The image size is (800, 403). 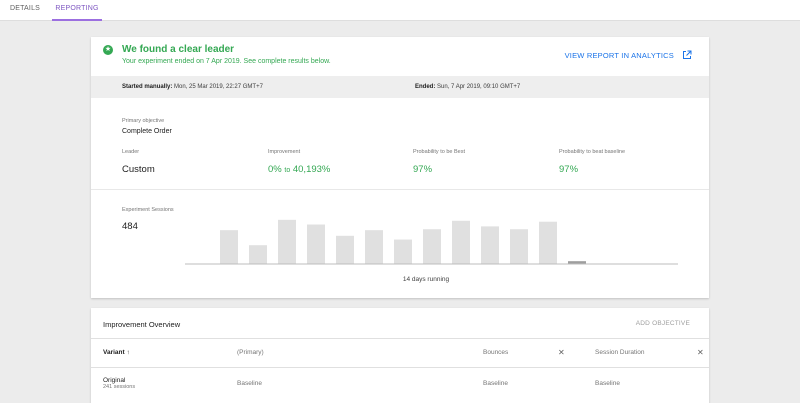 I want to click on sessions-chart, so click(x=431, y=242).